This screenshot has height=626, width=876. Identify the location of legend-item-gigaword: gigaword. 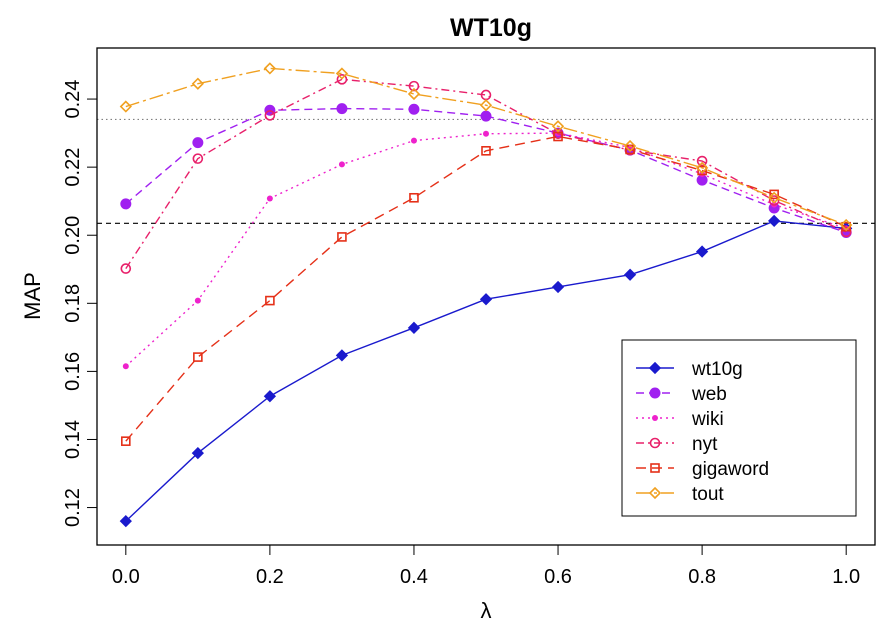
(702, 469).